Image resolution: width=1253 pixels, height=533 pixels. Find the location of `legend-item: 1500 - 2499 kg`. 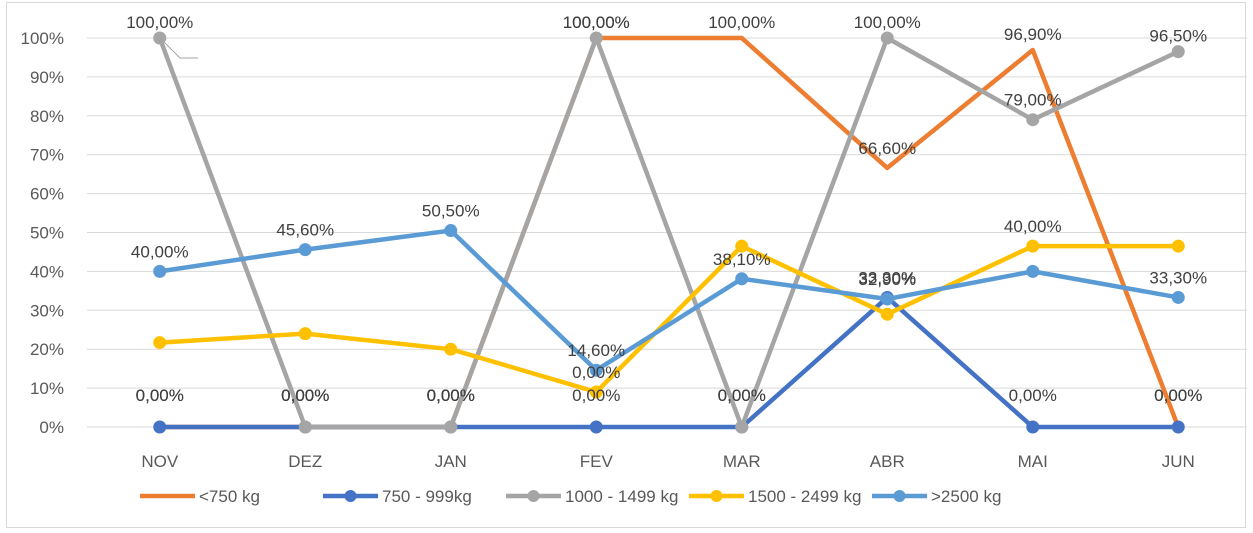

legend-item: 1500 - 2499 kg is located at coordinates (775, 496).